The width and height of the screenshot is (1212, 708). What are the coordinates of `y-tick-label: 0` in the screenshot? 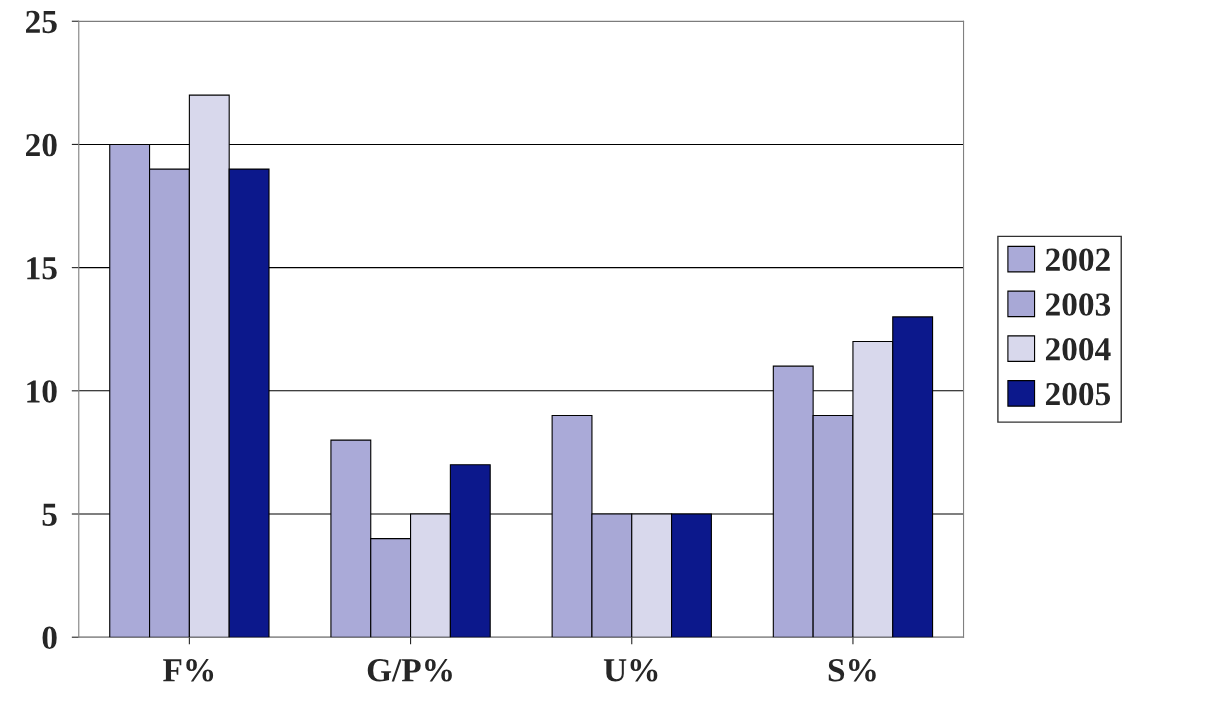 It's located at (49, 638).